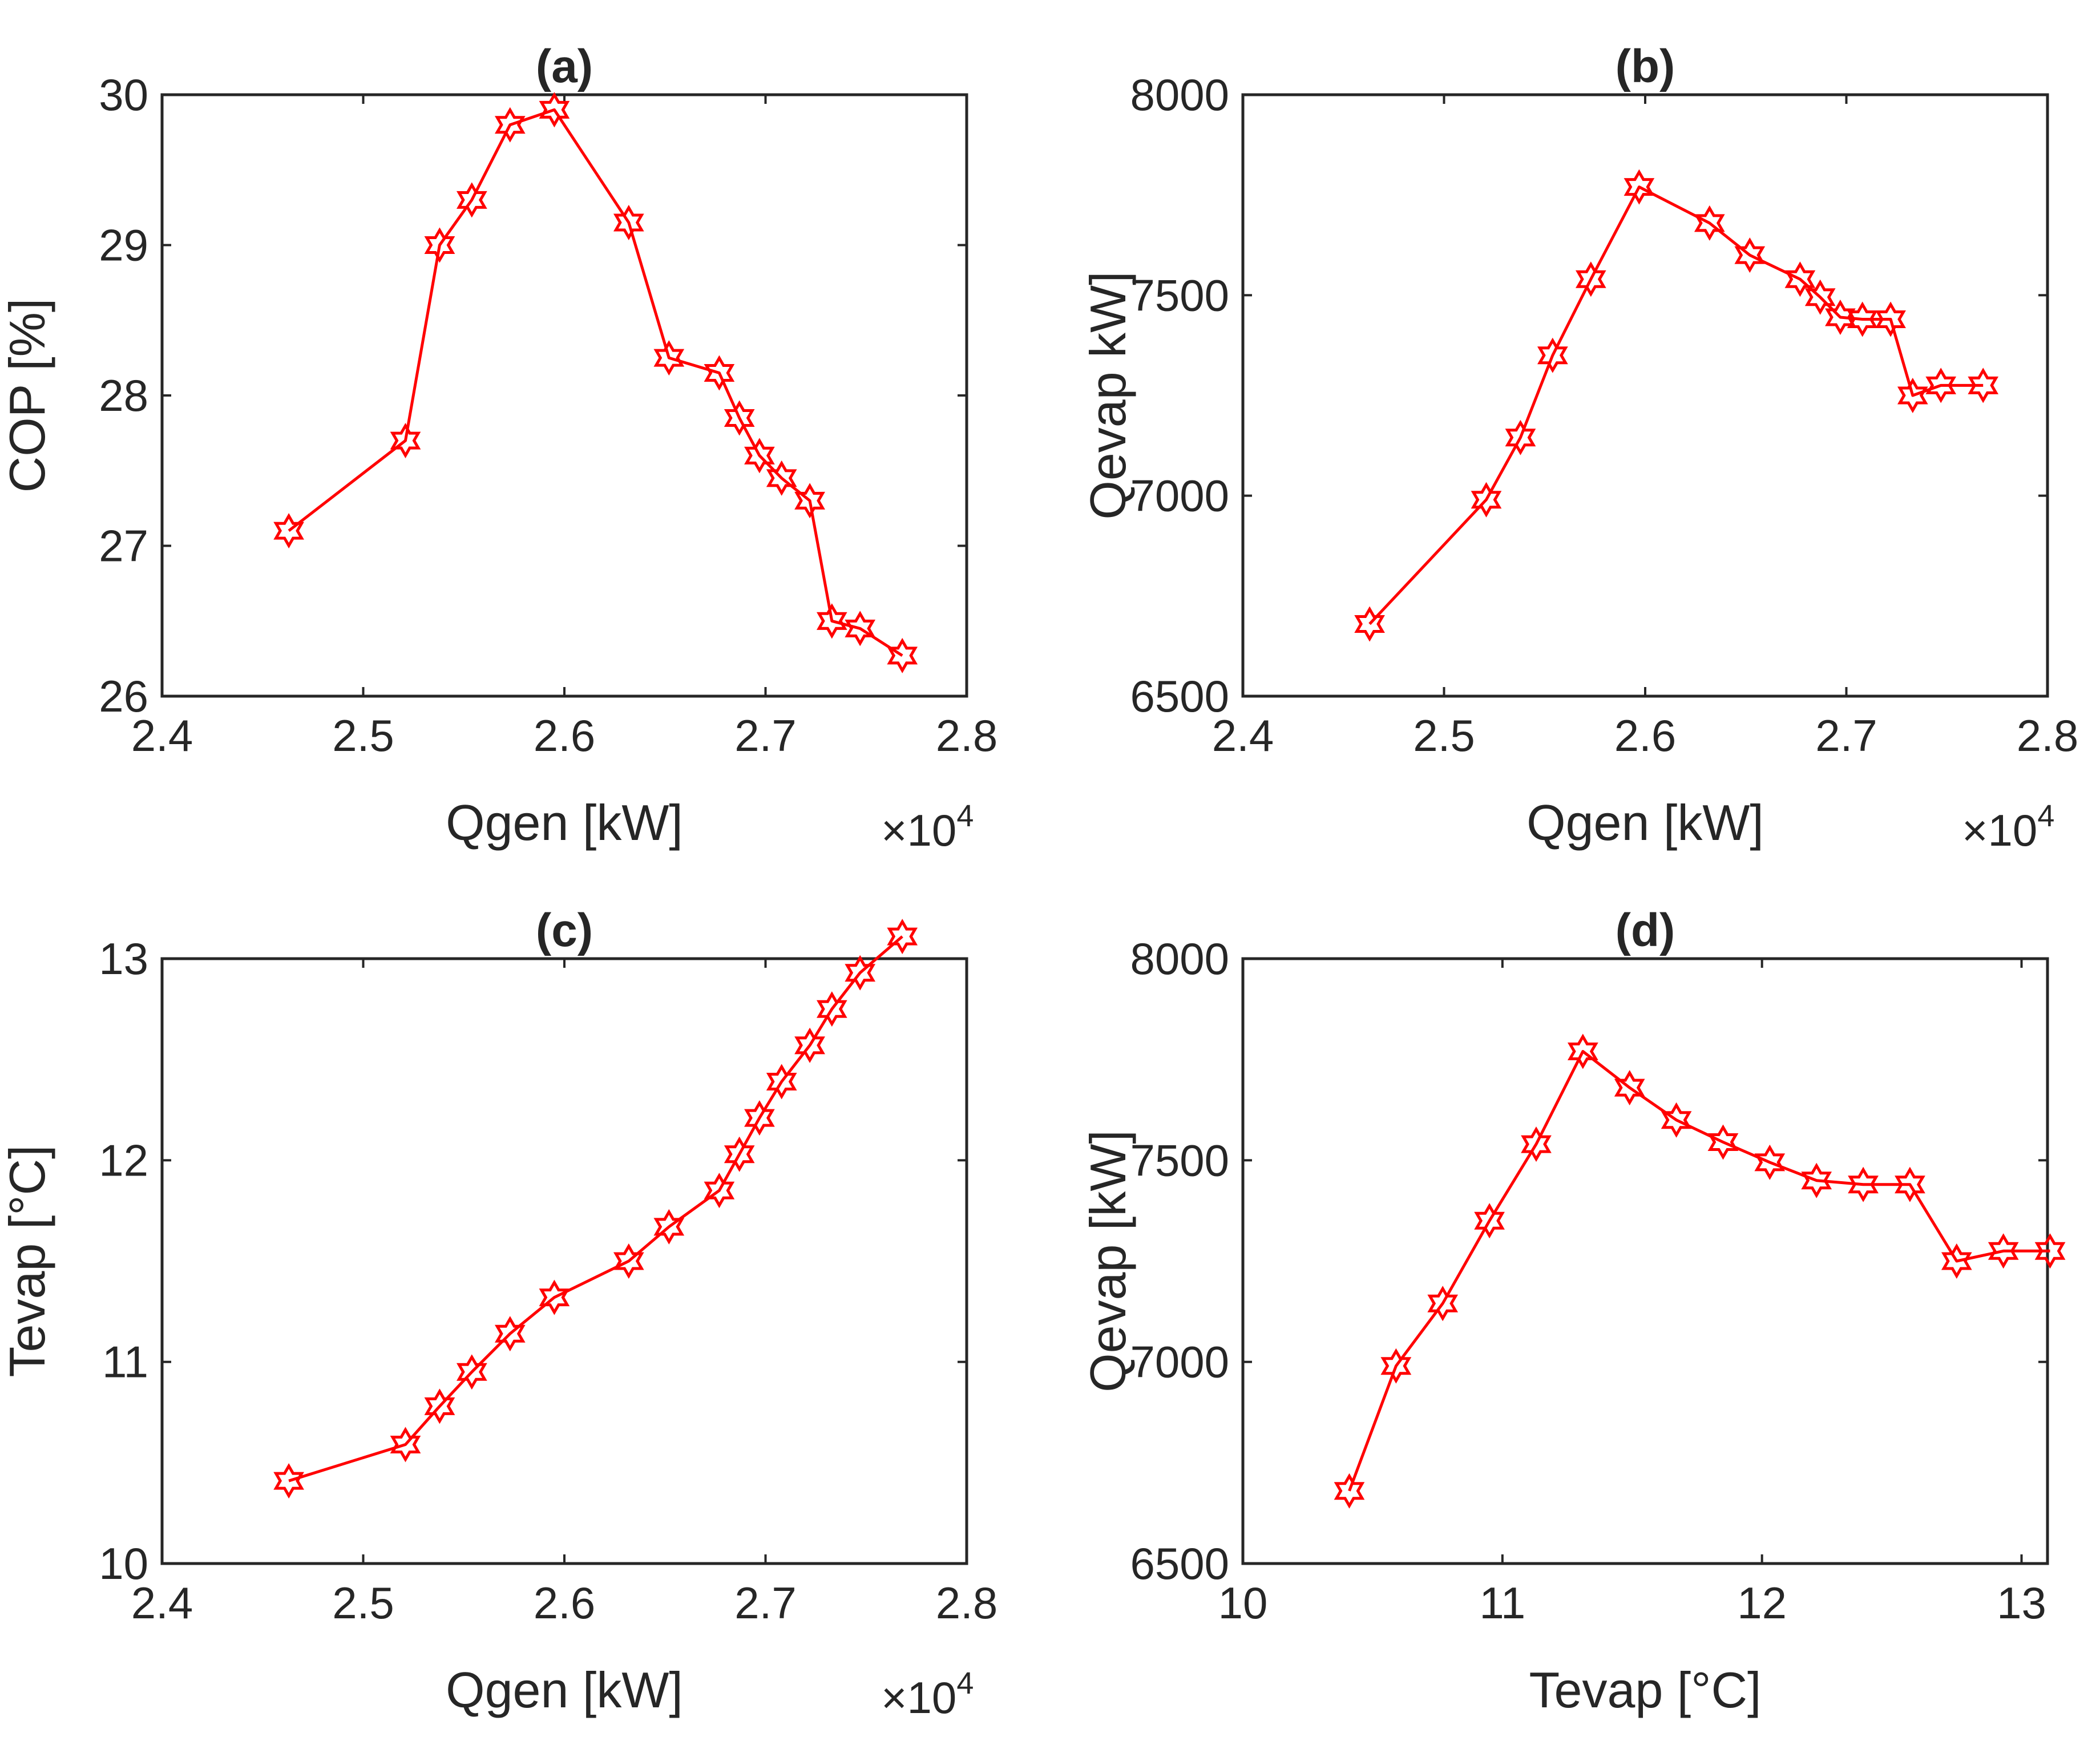  I want to click on y-tick-label: 6500, so click(1179, 1563).